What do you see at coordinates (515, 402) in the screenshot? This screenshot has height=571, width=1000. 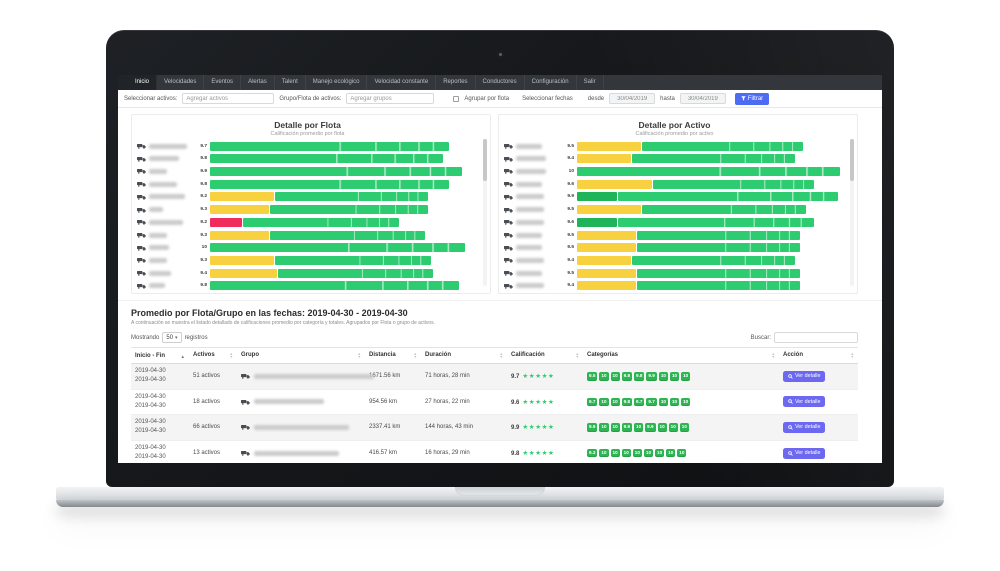 I see `rating-value: 9.6` at bounding box center [515, 402].